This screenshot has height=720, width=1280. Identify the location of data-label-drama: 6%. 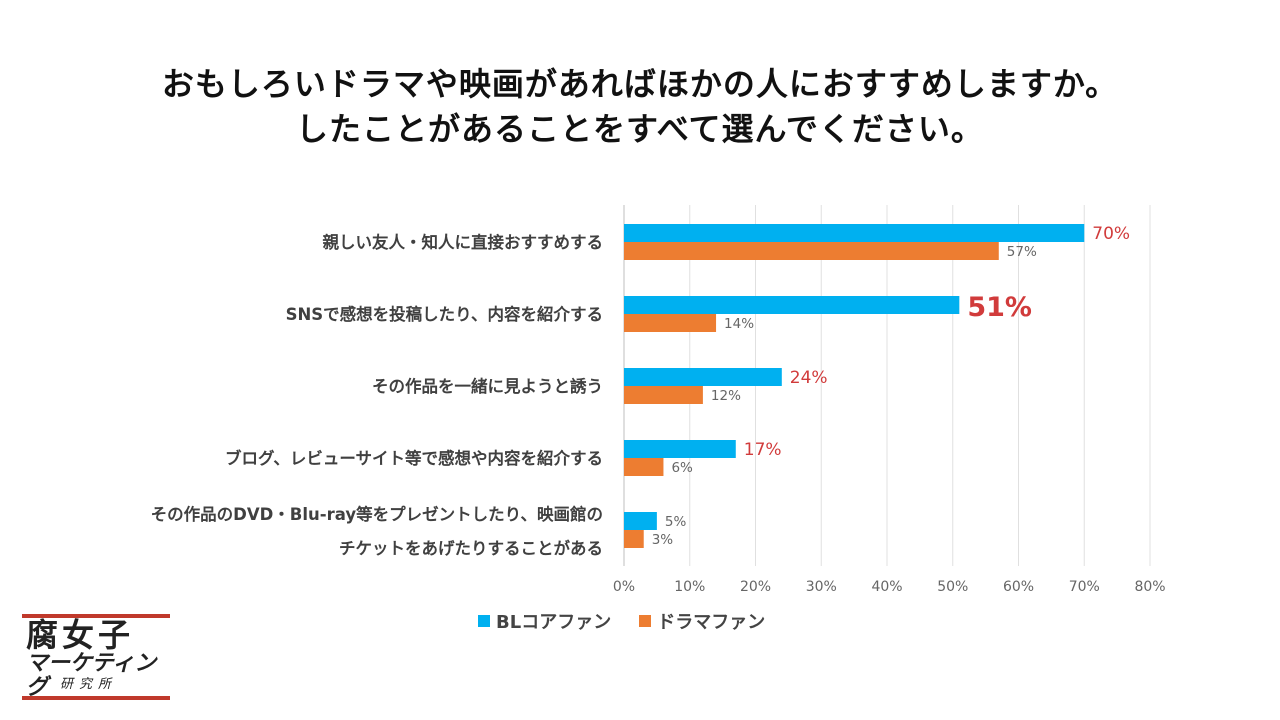
(682, 468).